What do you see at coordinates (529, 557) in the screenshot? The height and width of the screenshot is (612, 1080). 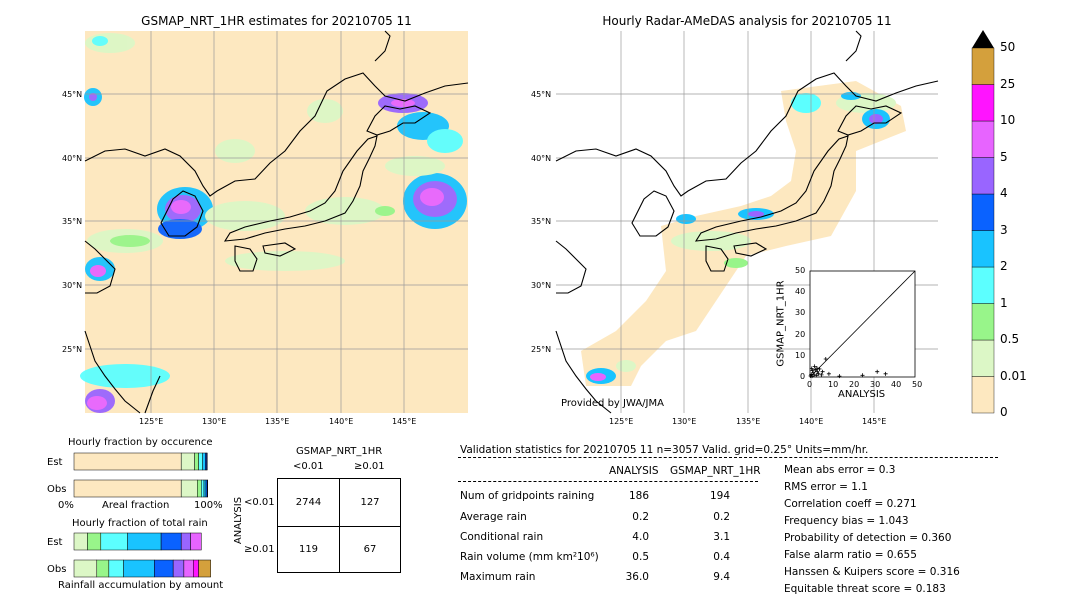 I see `validation-row-label: Rain volume (mm km²10⁶)` at bounding box center [529, 557].